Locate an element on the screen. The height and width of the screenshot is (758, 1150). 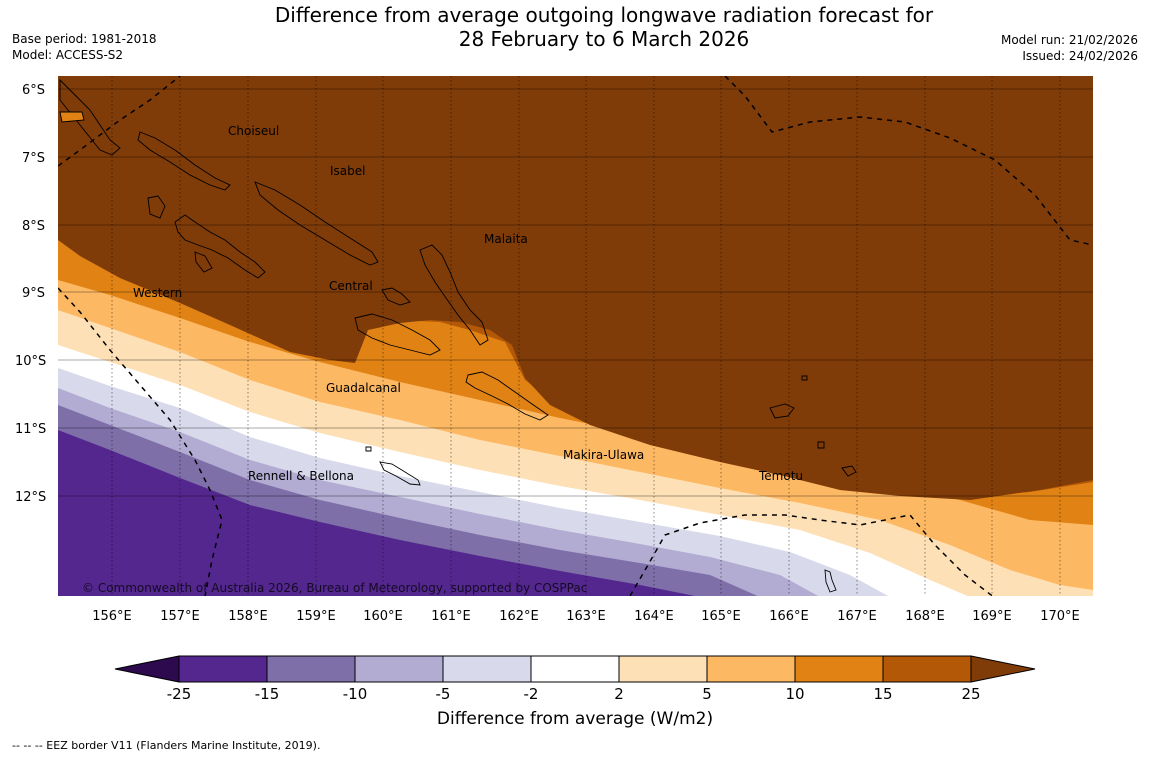
colorbar-tick: 25 is located at coordinates (970, 694).